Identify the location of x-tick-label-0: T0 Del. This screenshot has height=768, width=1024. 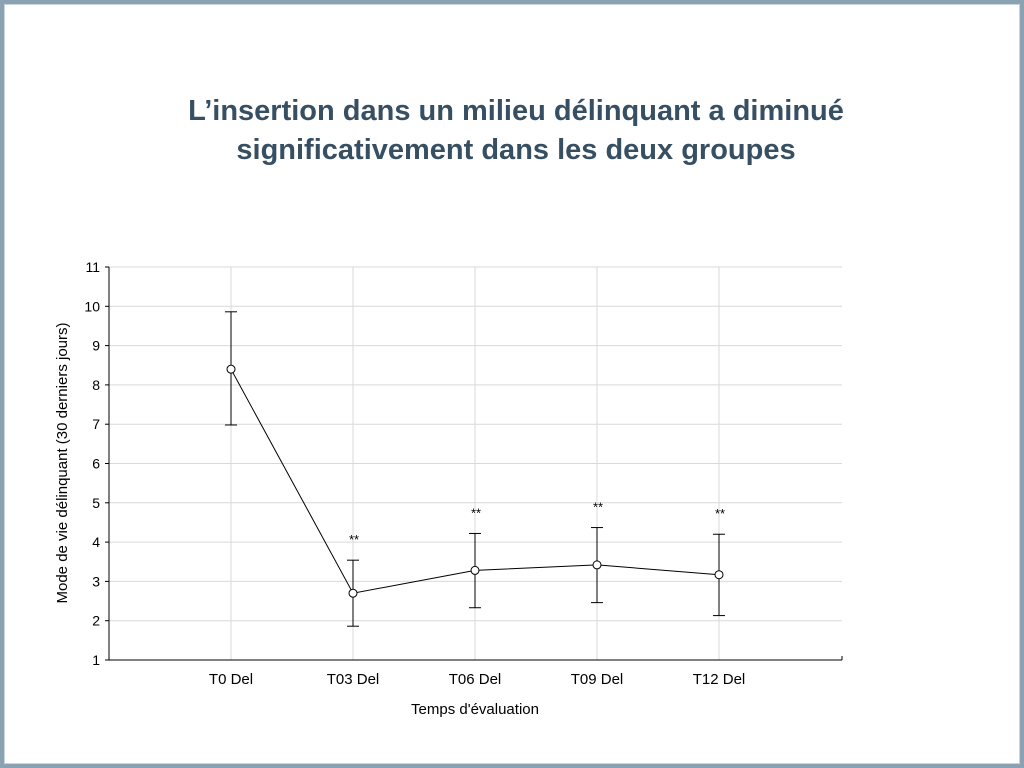
(231, 679).